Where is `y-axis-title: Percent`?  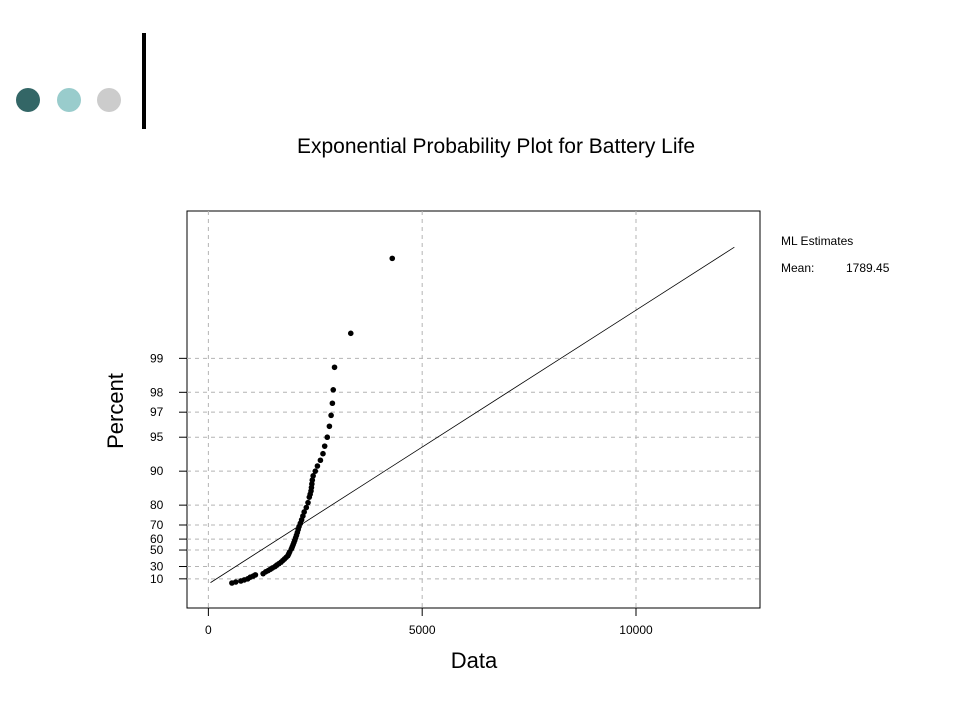 y-axis-title: Percent is located at coordinates (115, 411).